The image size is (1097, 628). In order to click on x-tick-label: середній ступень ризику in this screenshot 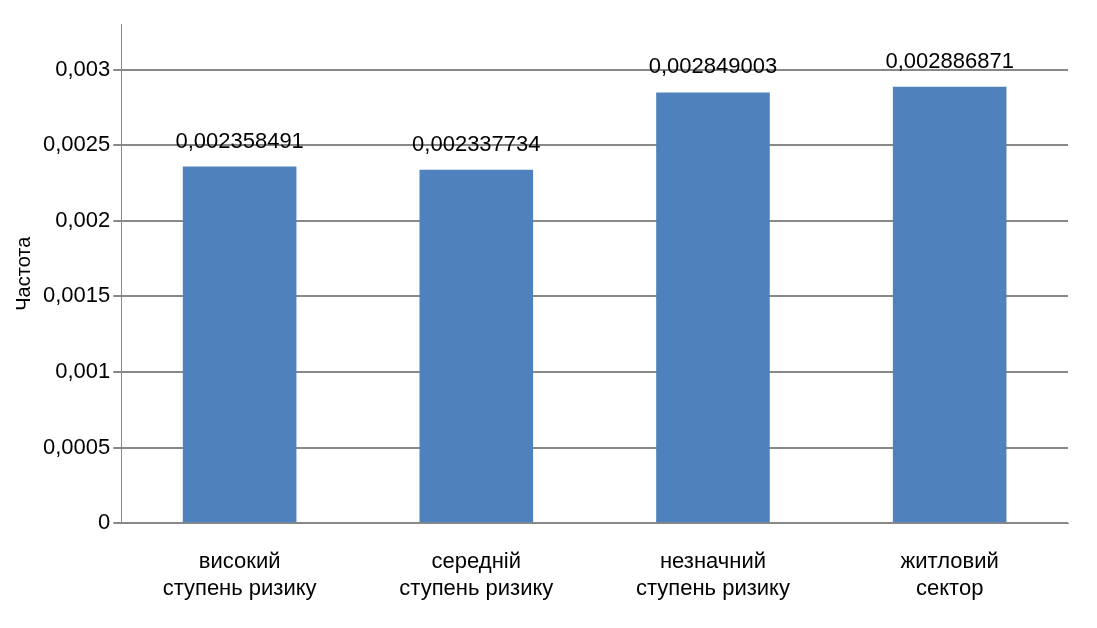, I will do `click(476, 574)`.